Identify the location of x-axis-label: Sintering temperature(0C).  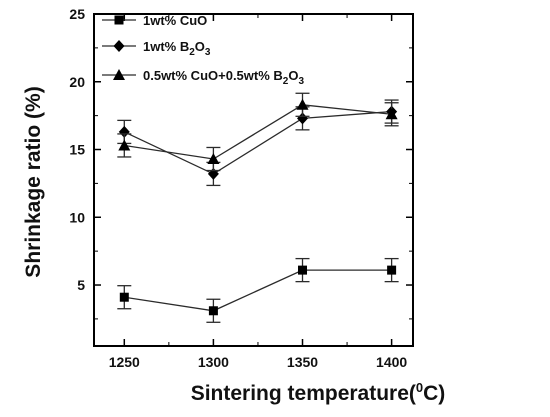
(318, 392).